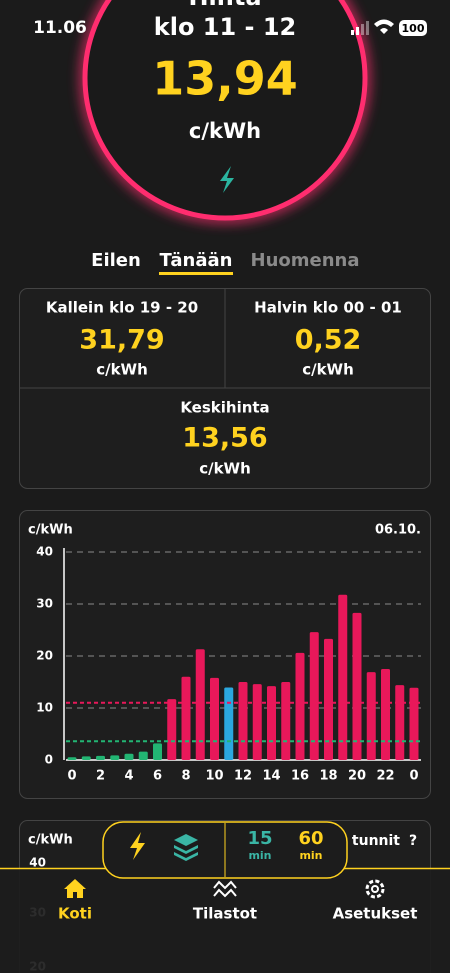  Describe the element at coordinates (214, 776) in the screenshot. I see `x-tick-label: 10` at that location.